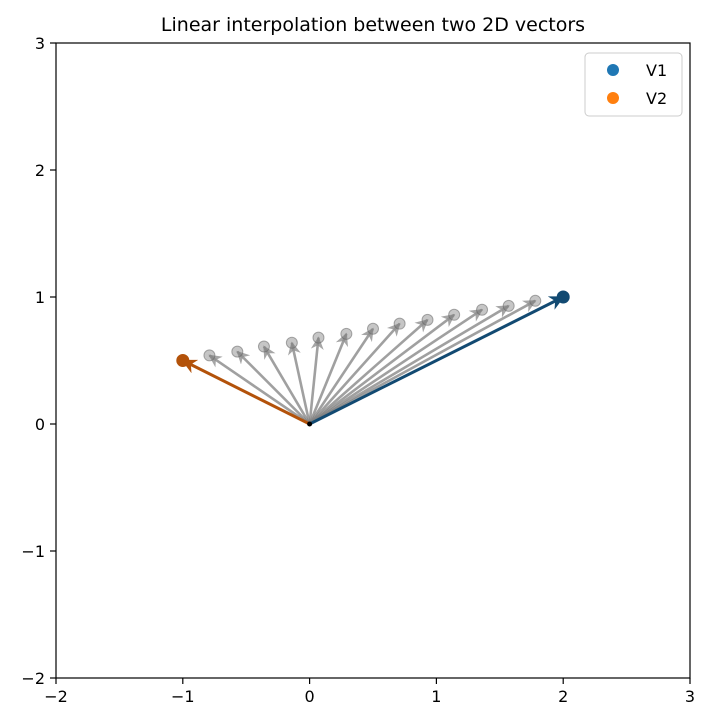  I want to click on y-tick-label: 1, so click(40, 297).